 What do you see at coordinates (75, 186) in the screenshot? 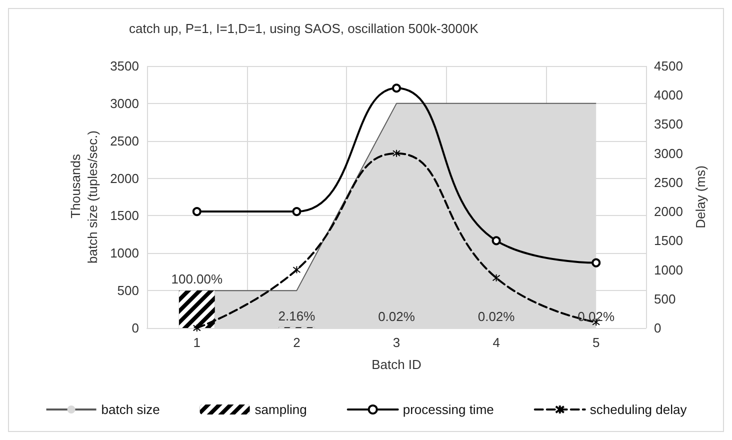
I see `text: Thousands` at bounding box center [75, 186].